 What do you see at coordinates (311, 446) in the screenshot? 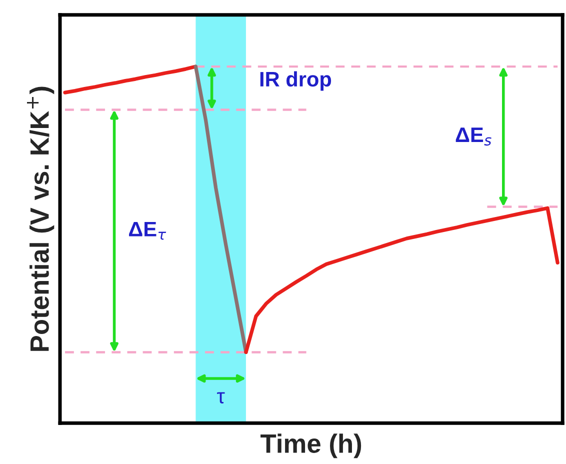
I see `x-axis-title: Time (h)` at bounding box center [311, 446].